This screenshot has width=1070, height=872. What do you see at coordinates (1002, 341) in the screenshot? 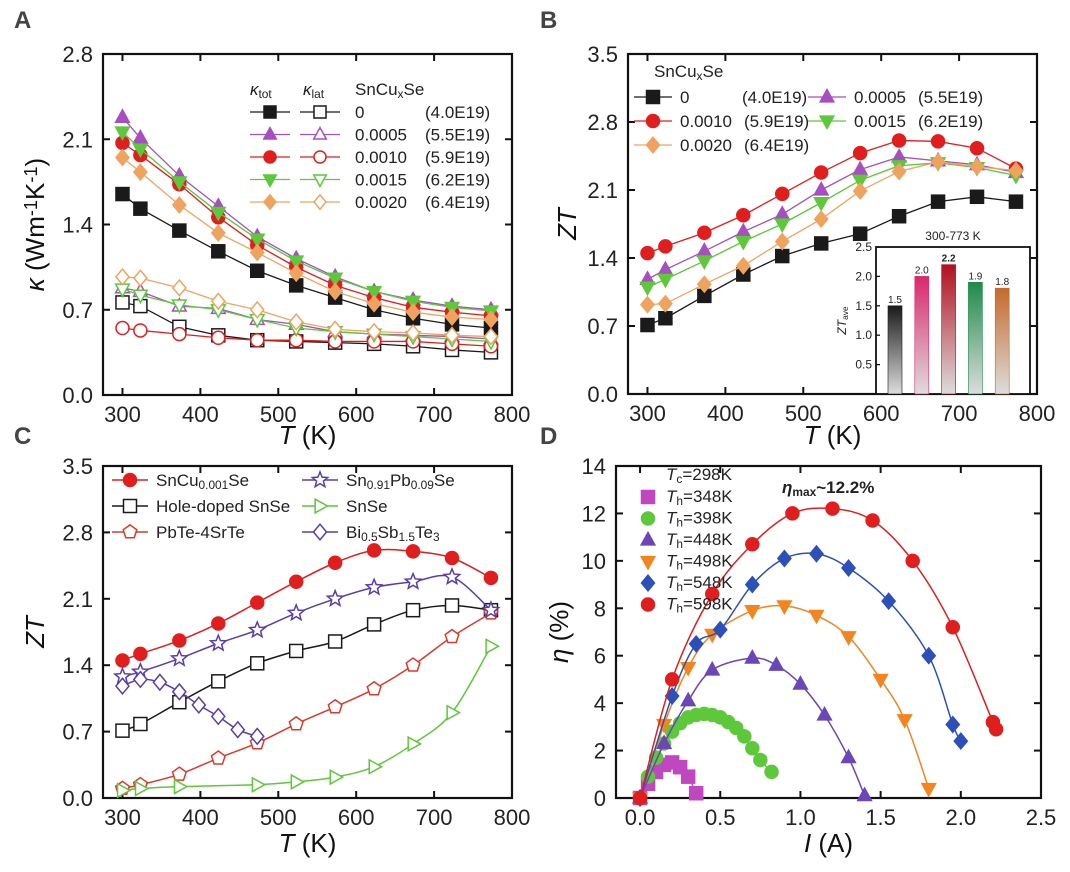
I see `inset-bar` at bounding box center [1002, 341].